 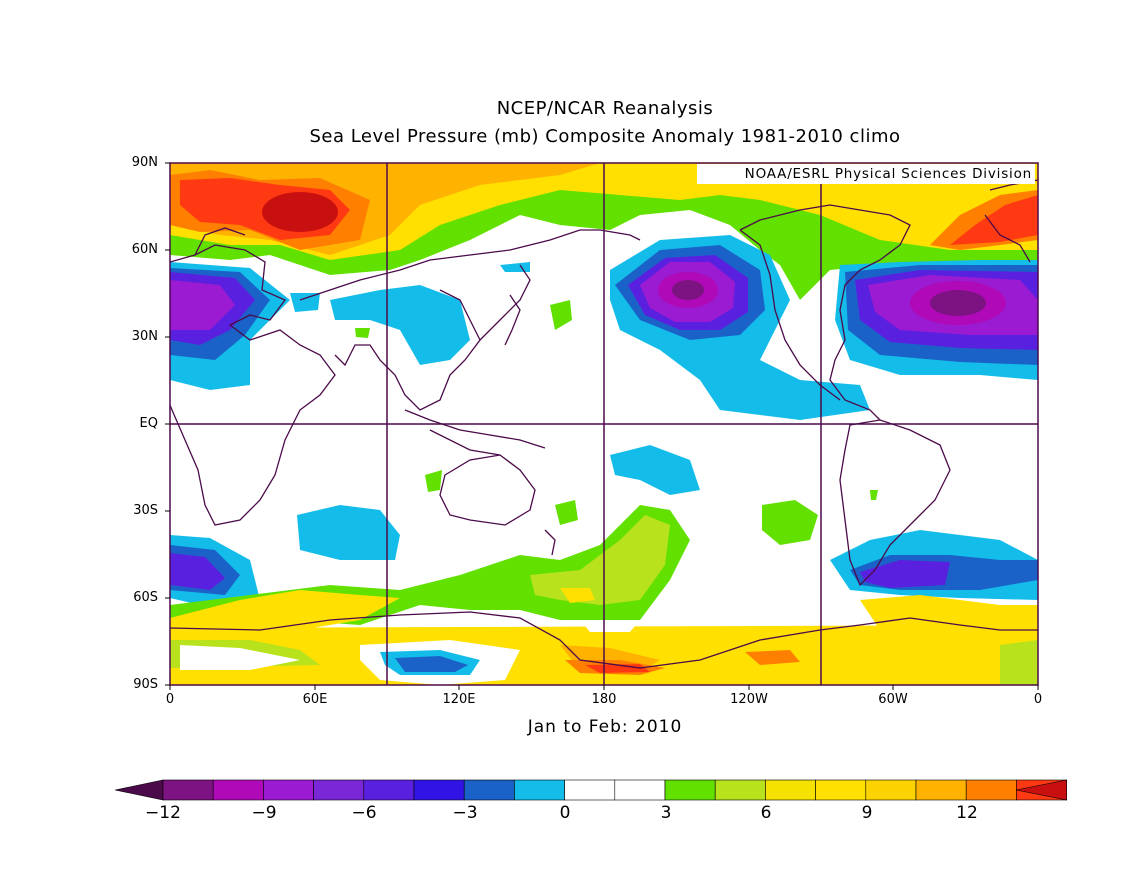 I want to click on credit-label: NOAA/ESRL Physical Sciences Division, so click(x=866, y=174).